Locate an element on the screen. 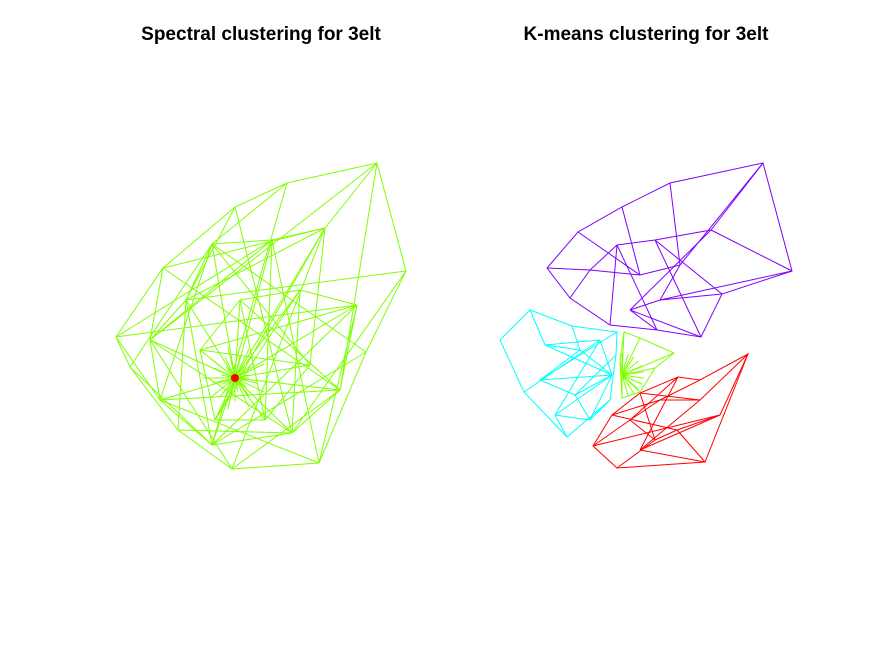 The width and height of the screenshot is (875, 656). kmeans-purple-boundary is located at coordinates (669, 250).